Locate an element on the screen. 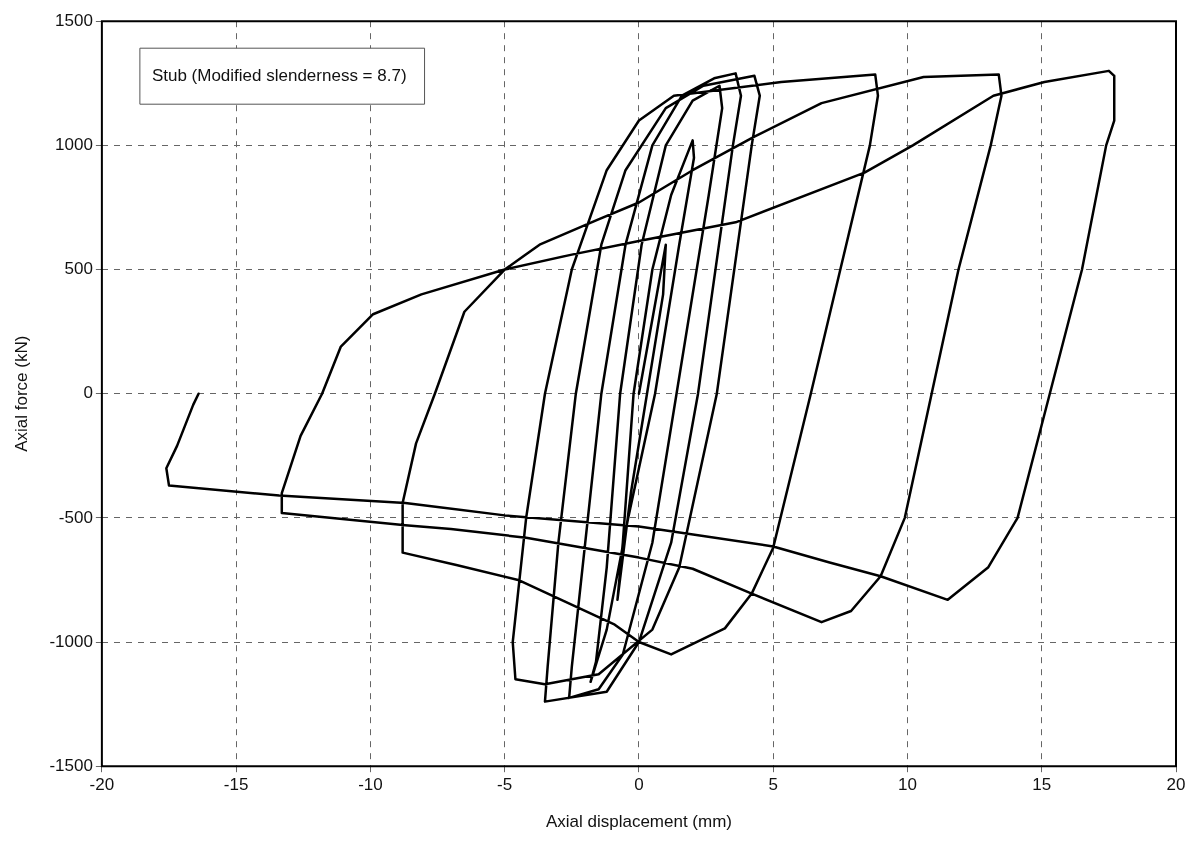 This screenshot has width=1202, height=845. x-tick-label: -10 is located at coordinates (370, 785).